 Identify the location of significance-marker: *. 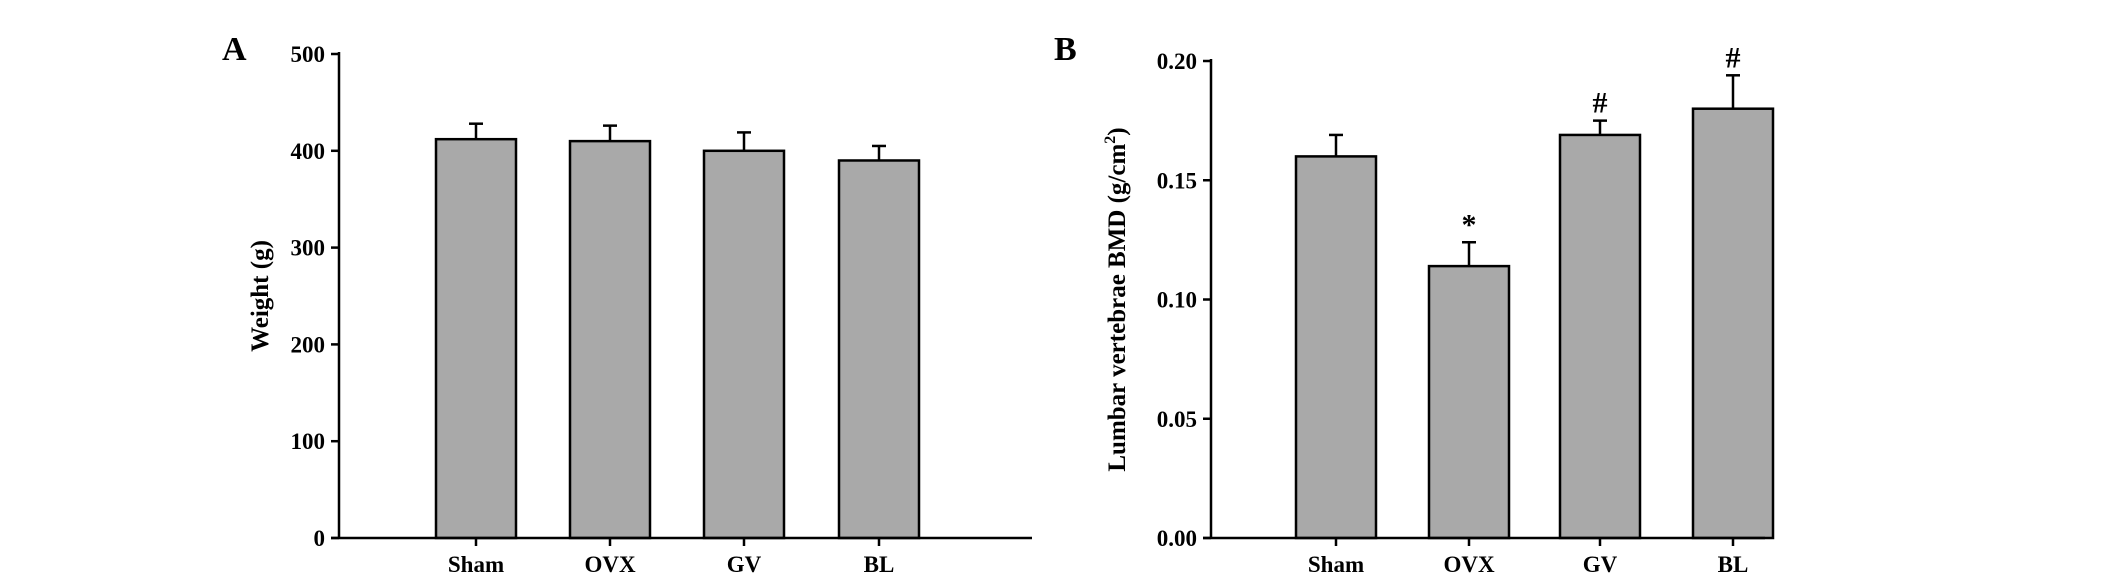
(1469, 224).